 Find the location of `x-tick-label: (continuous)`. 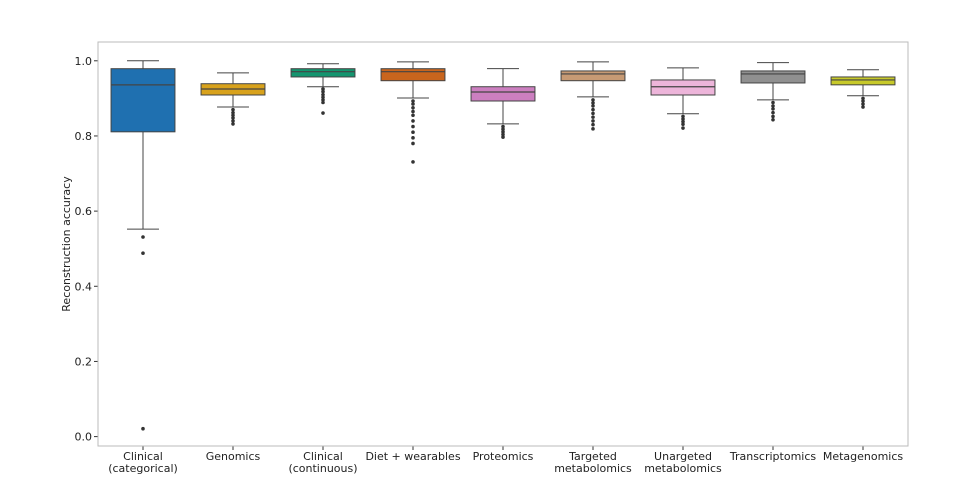

x-tick-label: (continuous) is located at coordinates (322, 468).